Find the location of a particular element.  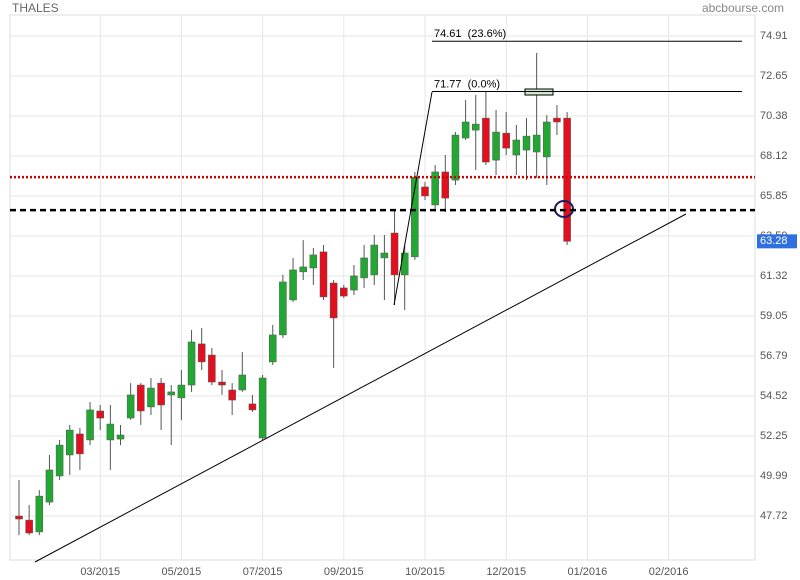

y-tick-label: 54.52 is located at coordinates (774, 396).